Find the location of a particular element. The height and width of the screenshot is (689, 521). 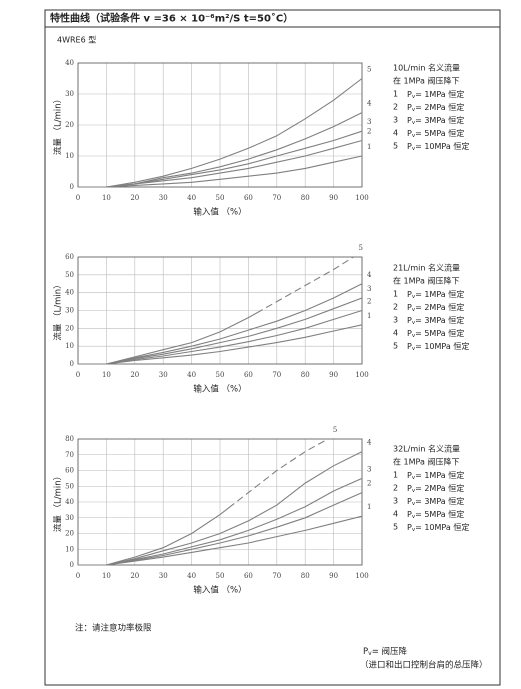

legend-entry: Pv= 2MPa 恒定 is located at coordinates (435, 107).